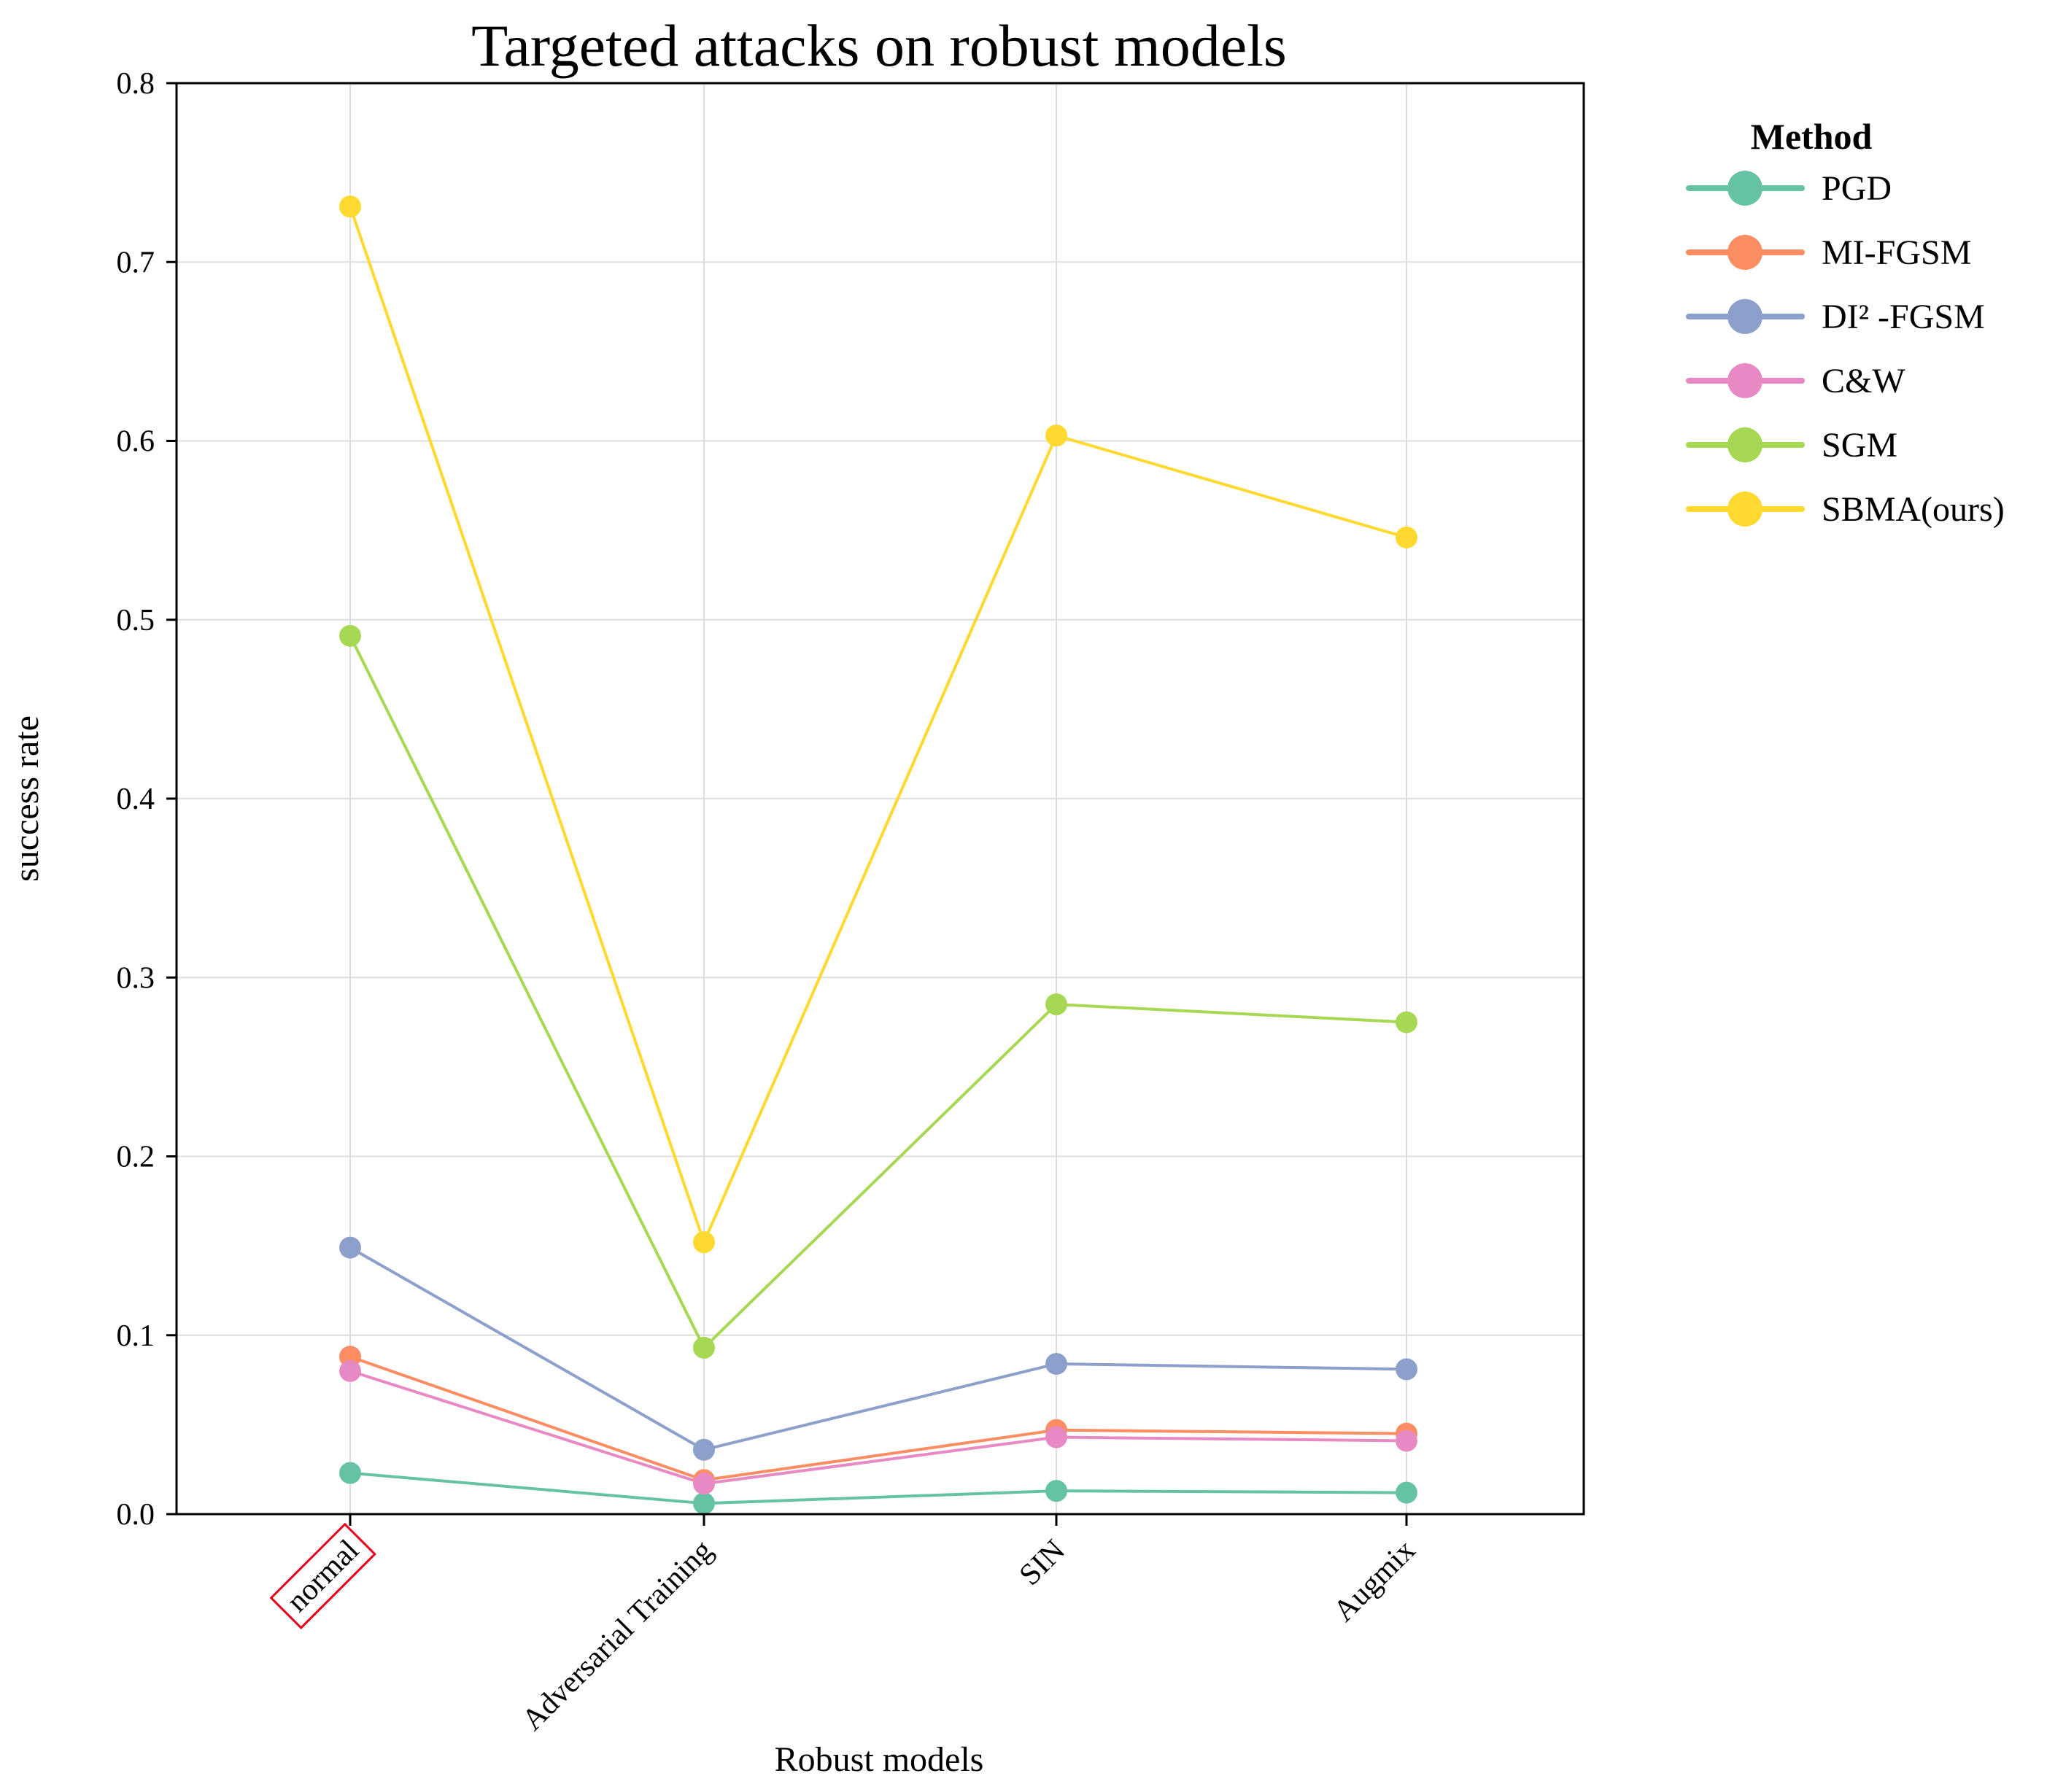 The width and height of the screenshot is (2047, 1792). Describe the element at coordinates (136, 442) in the screenshot. I see `y-tick-label: 0.6` at that location.